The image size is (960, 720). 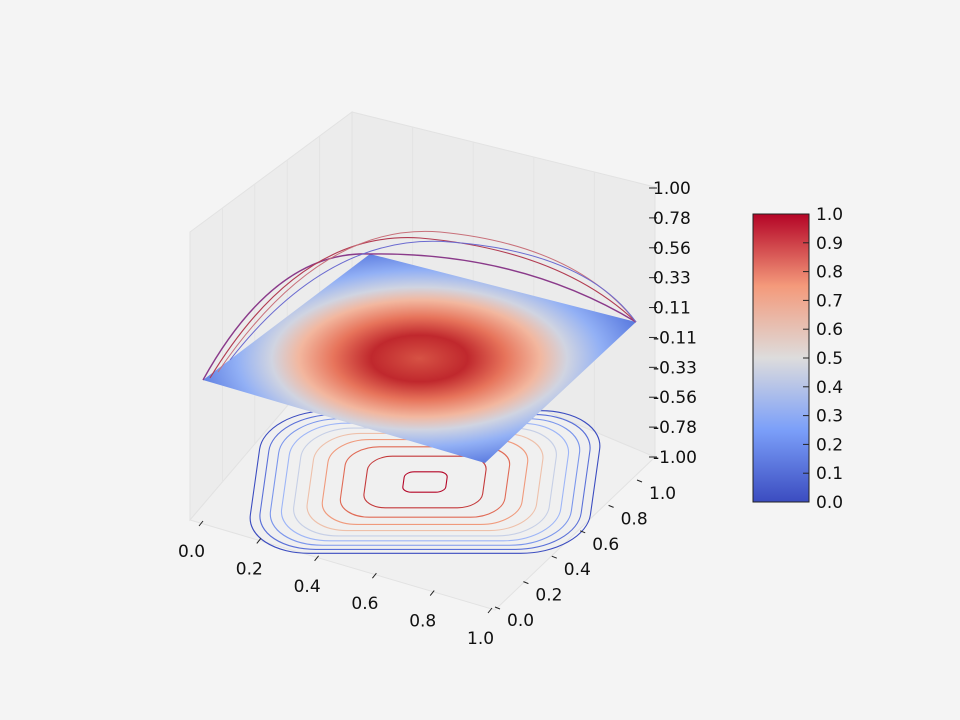 I want to click on floor-contours, so click(x=425, y=482).